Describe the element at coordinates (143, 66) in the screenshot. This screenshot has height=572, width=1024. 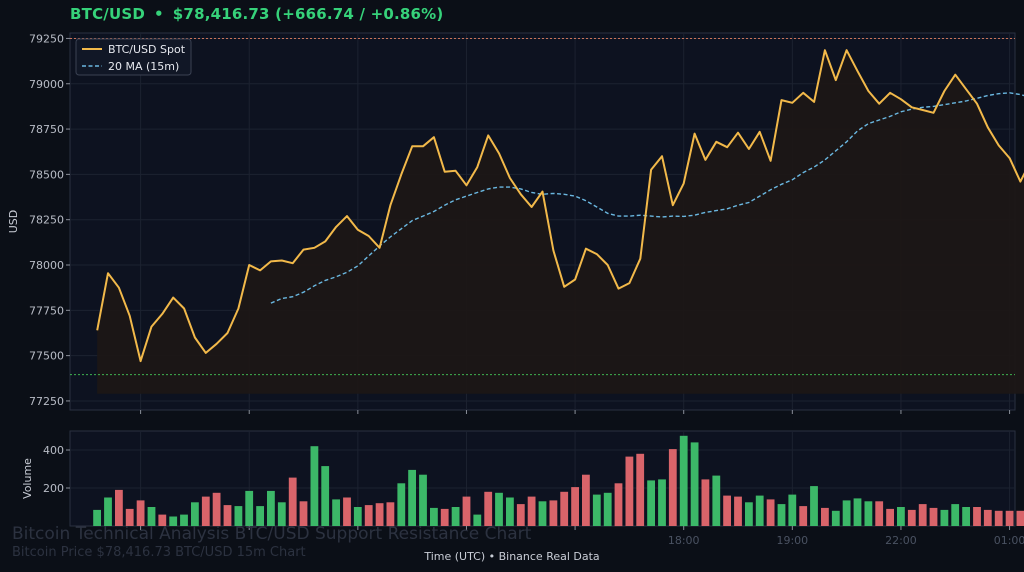
I see `legend-label-ma: 20 MA (15m)` at that location.